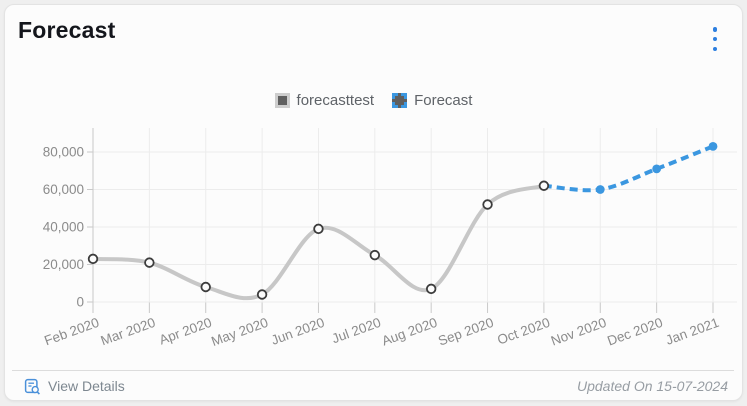 The height and width of the screenshot is (406, 747). What do you see at coordinates (63, 227) in the screenshot?
I see `y-axis-label: 40,000` at bounding box center [63, 227].